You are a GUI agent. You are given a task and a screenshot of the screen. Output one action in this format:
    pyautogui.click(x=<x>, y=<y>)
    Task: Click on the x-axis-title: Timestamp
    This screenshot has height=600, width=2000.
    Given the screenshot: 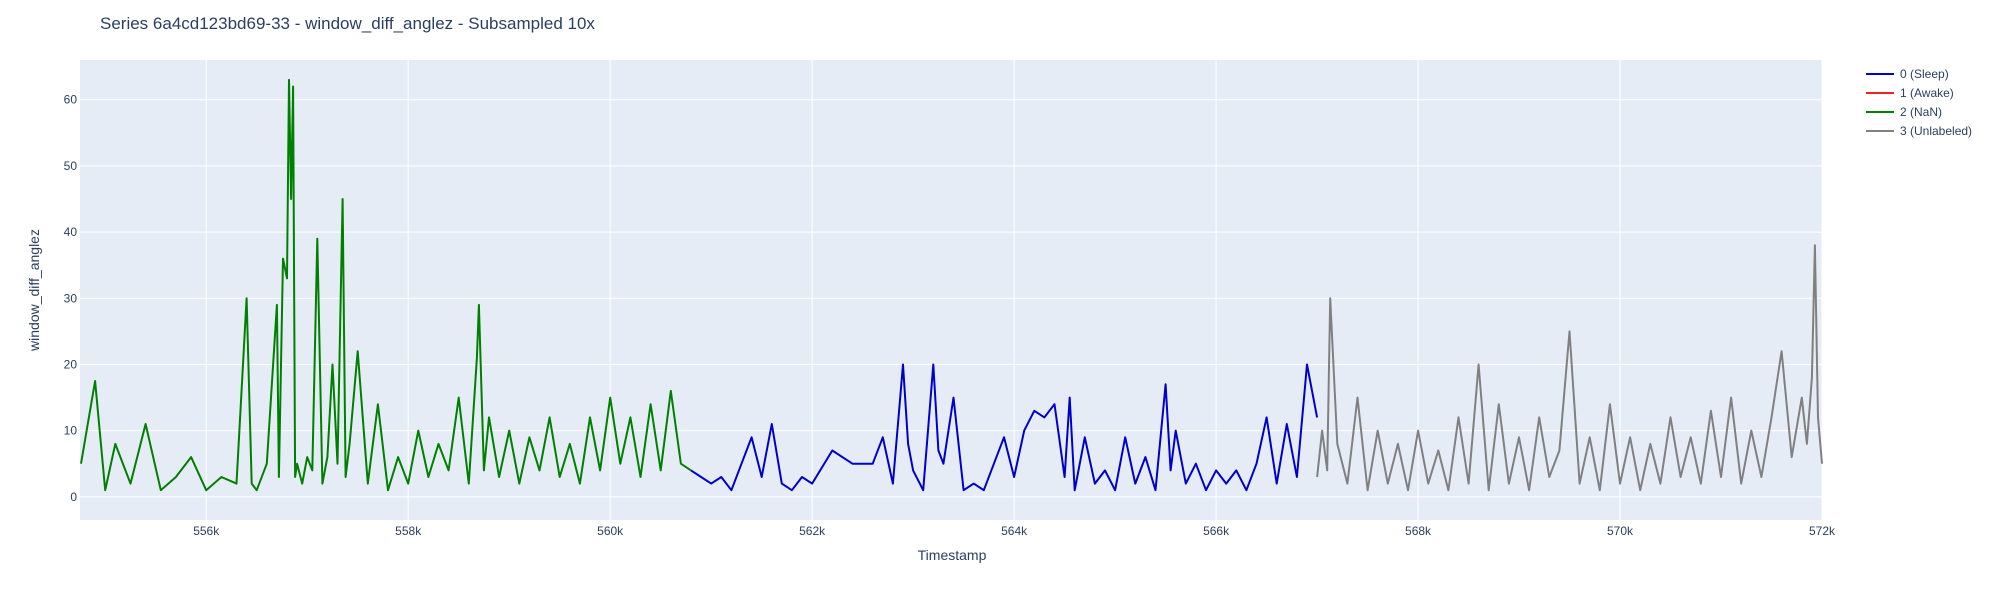 What is the action you would take?
    pyautogui.click(x=952, y=555)
    